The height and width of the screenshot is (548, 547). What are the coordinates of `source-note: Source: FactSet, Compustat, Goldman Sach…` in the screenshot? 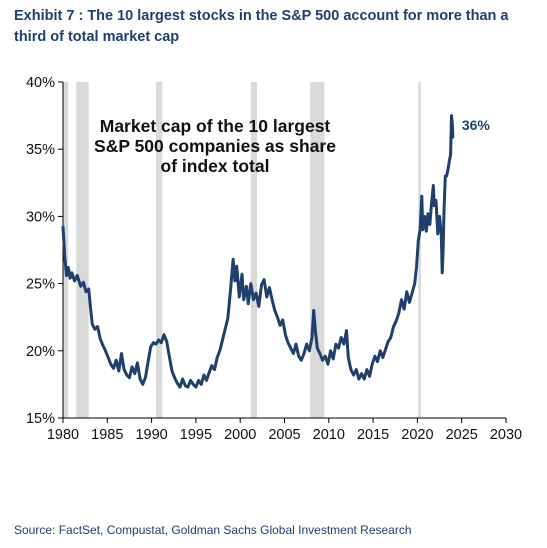 It's located at (213, 530).